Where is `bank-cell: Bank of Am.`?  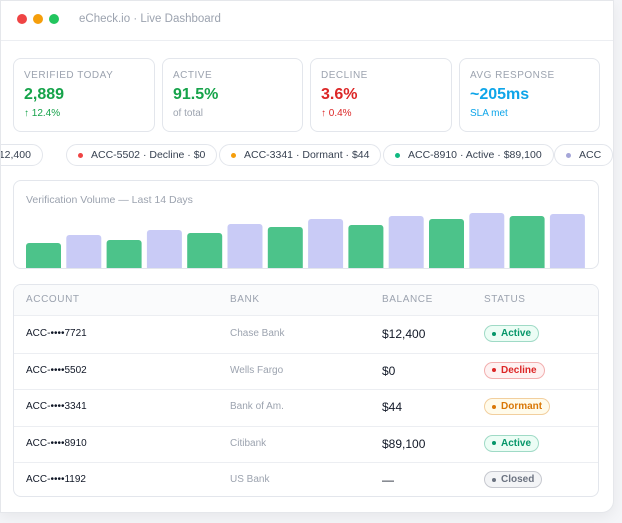 bank-cell: Bank of Am. is located at coordinates (257, 406).